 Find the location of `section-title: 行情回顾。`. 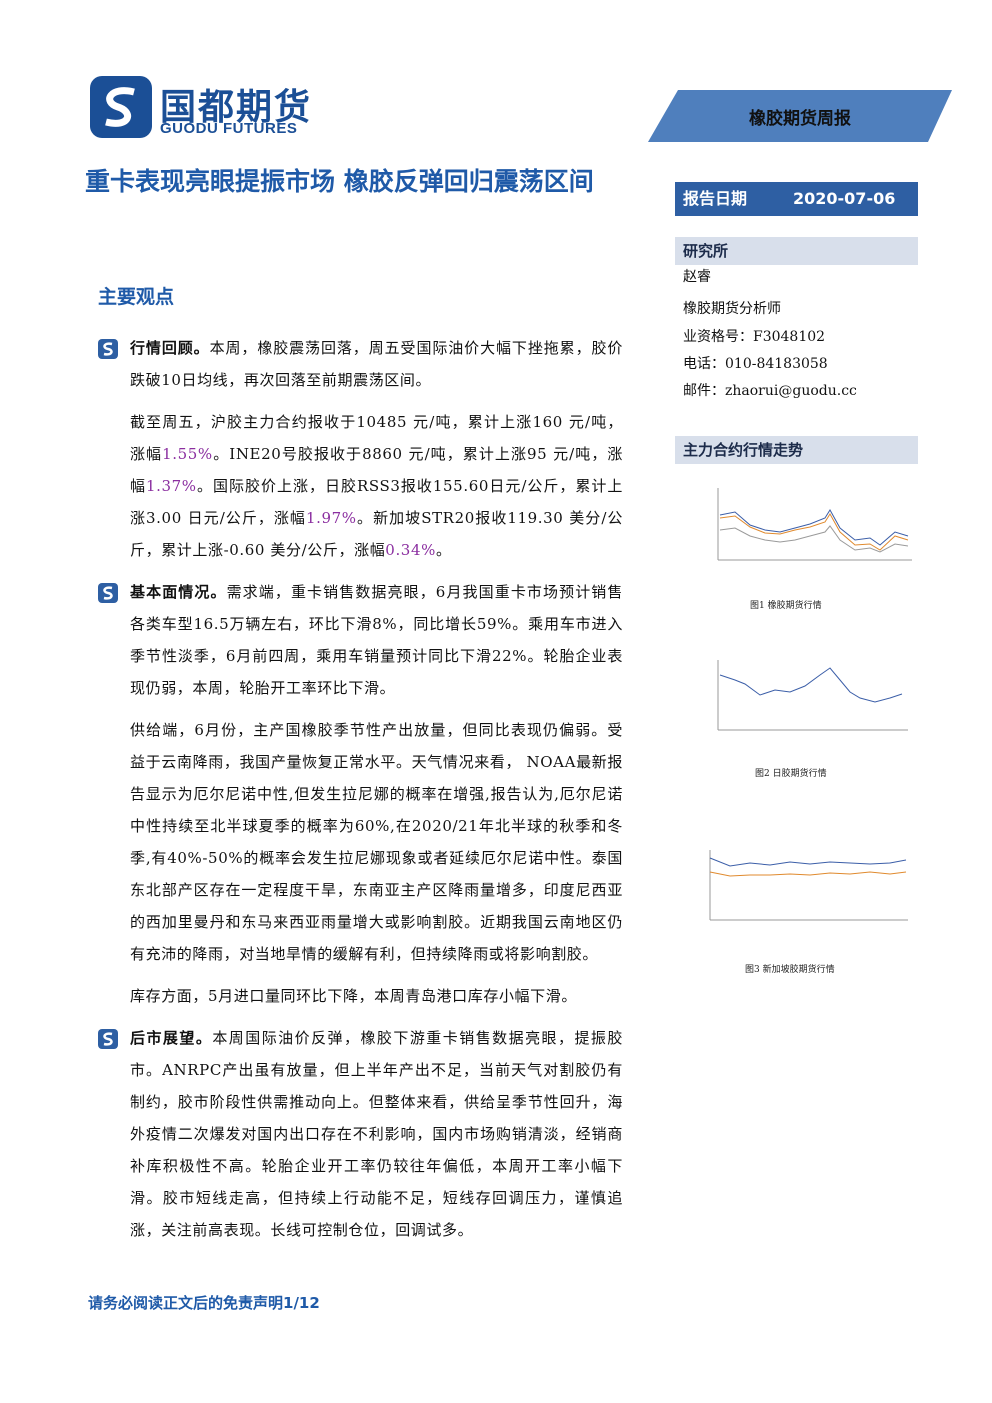

section-title: 行情回顾。 is located at coordinates (170, 348).